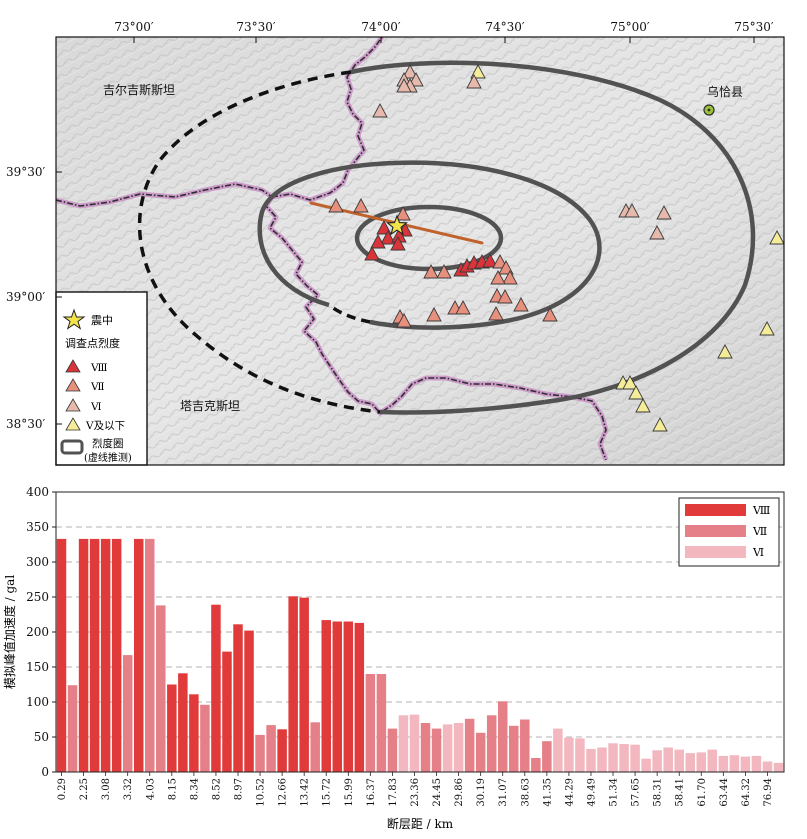 Image resolution: width=807 pixels, height=839 pixels. Describe the element at coordinates (73, 424) in the screenshot. I see `legend-v-triangle-icon` at that location.